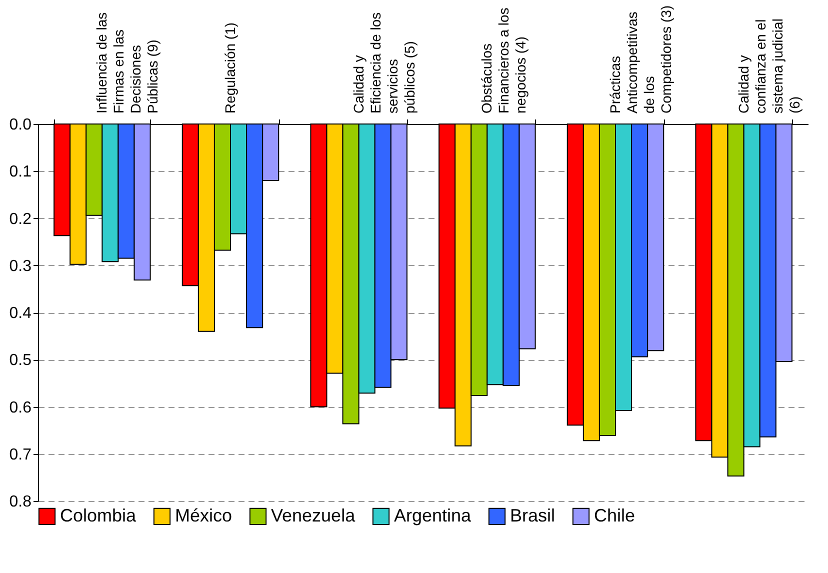  I want to click on legend-label: Argentina, so click(433, 515).